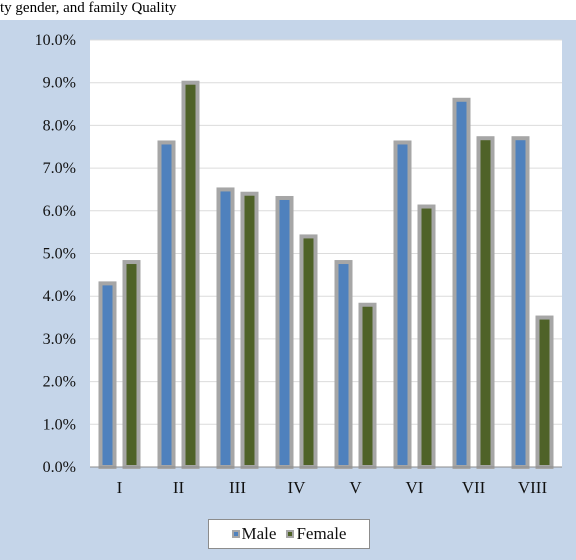 This screenshot has height=560, width=576. I want to click on bar-female-viii, so click(544, 392).